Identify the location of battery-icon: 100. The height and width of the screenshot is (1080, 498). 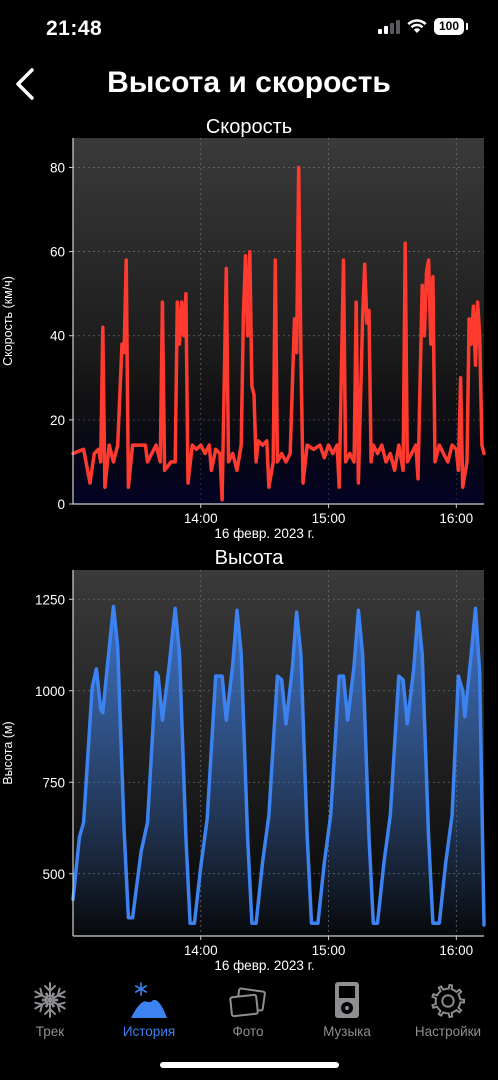
(451, 26).